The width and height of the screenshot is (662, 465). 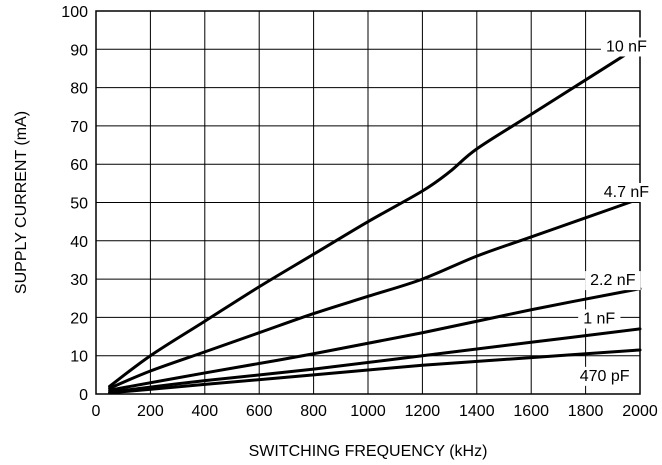 I want to click on x-tick-label: 1200, so click(x=423, y=411).